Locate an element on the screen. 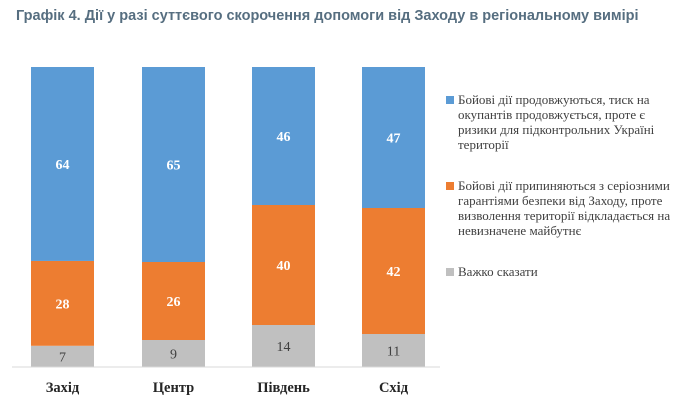 This screenshot has width=690, height=411. data-label-series-2-3: 40 is located at coordinates (284, 266).